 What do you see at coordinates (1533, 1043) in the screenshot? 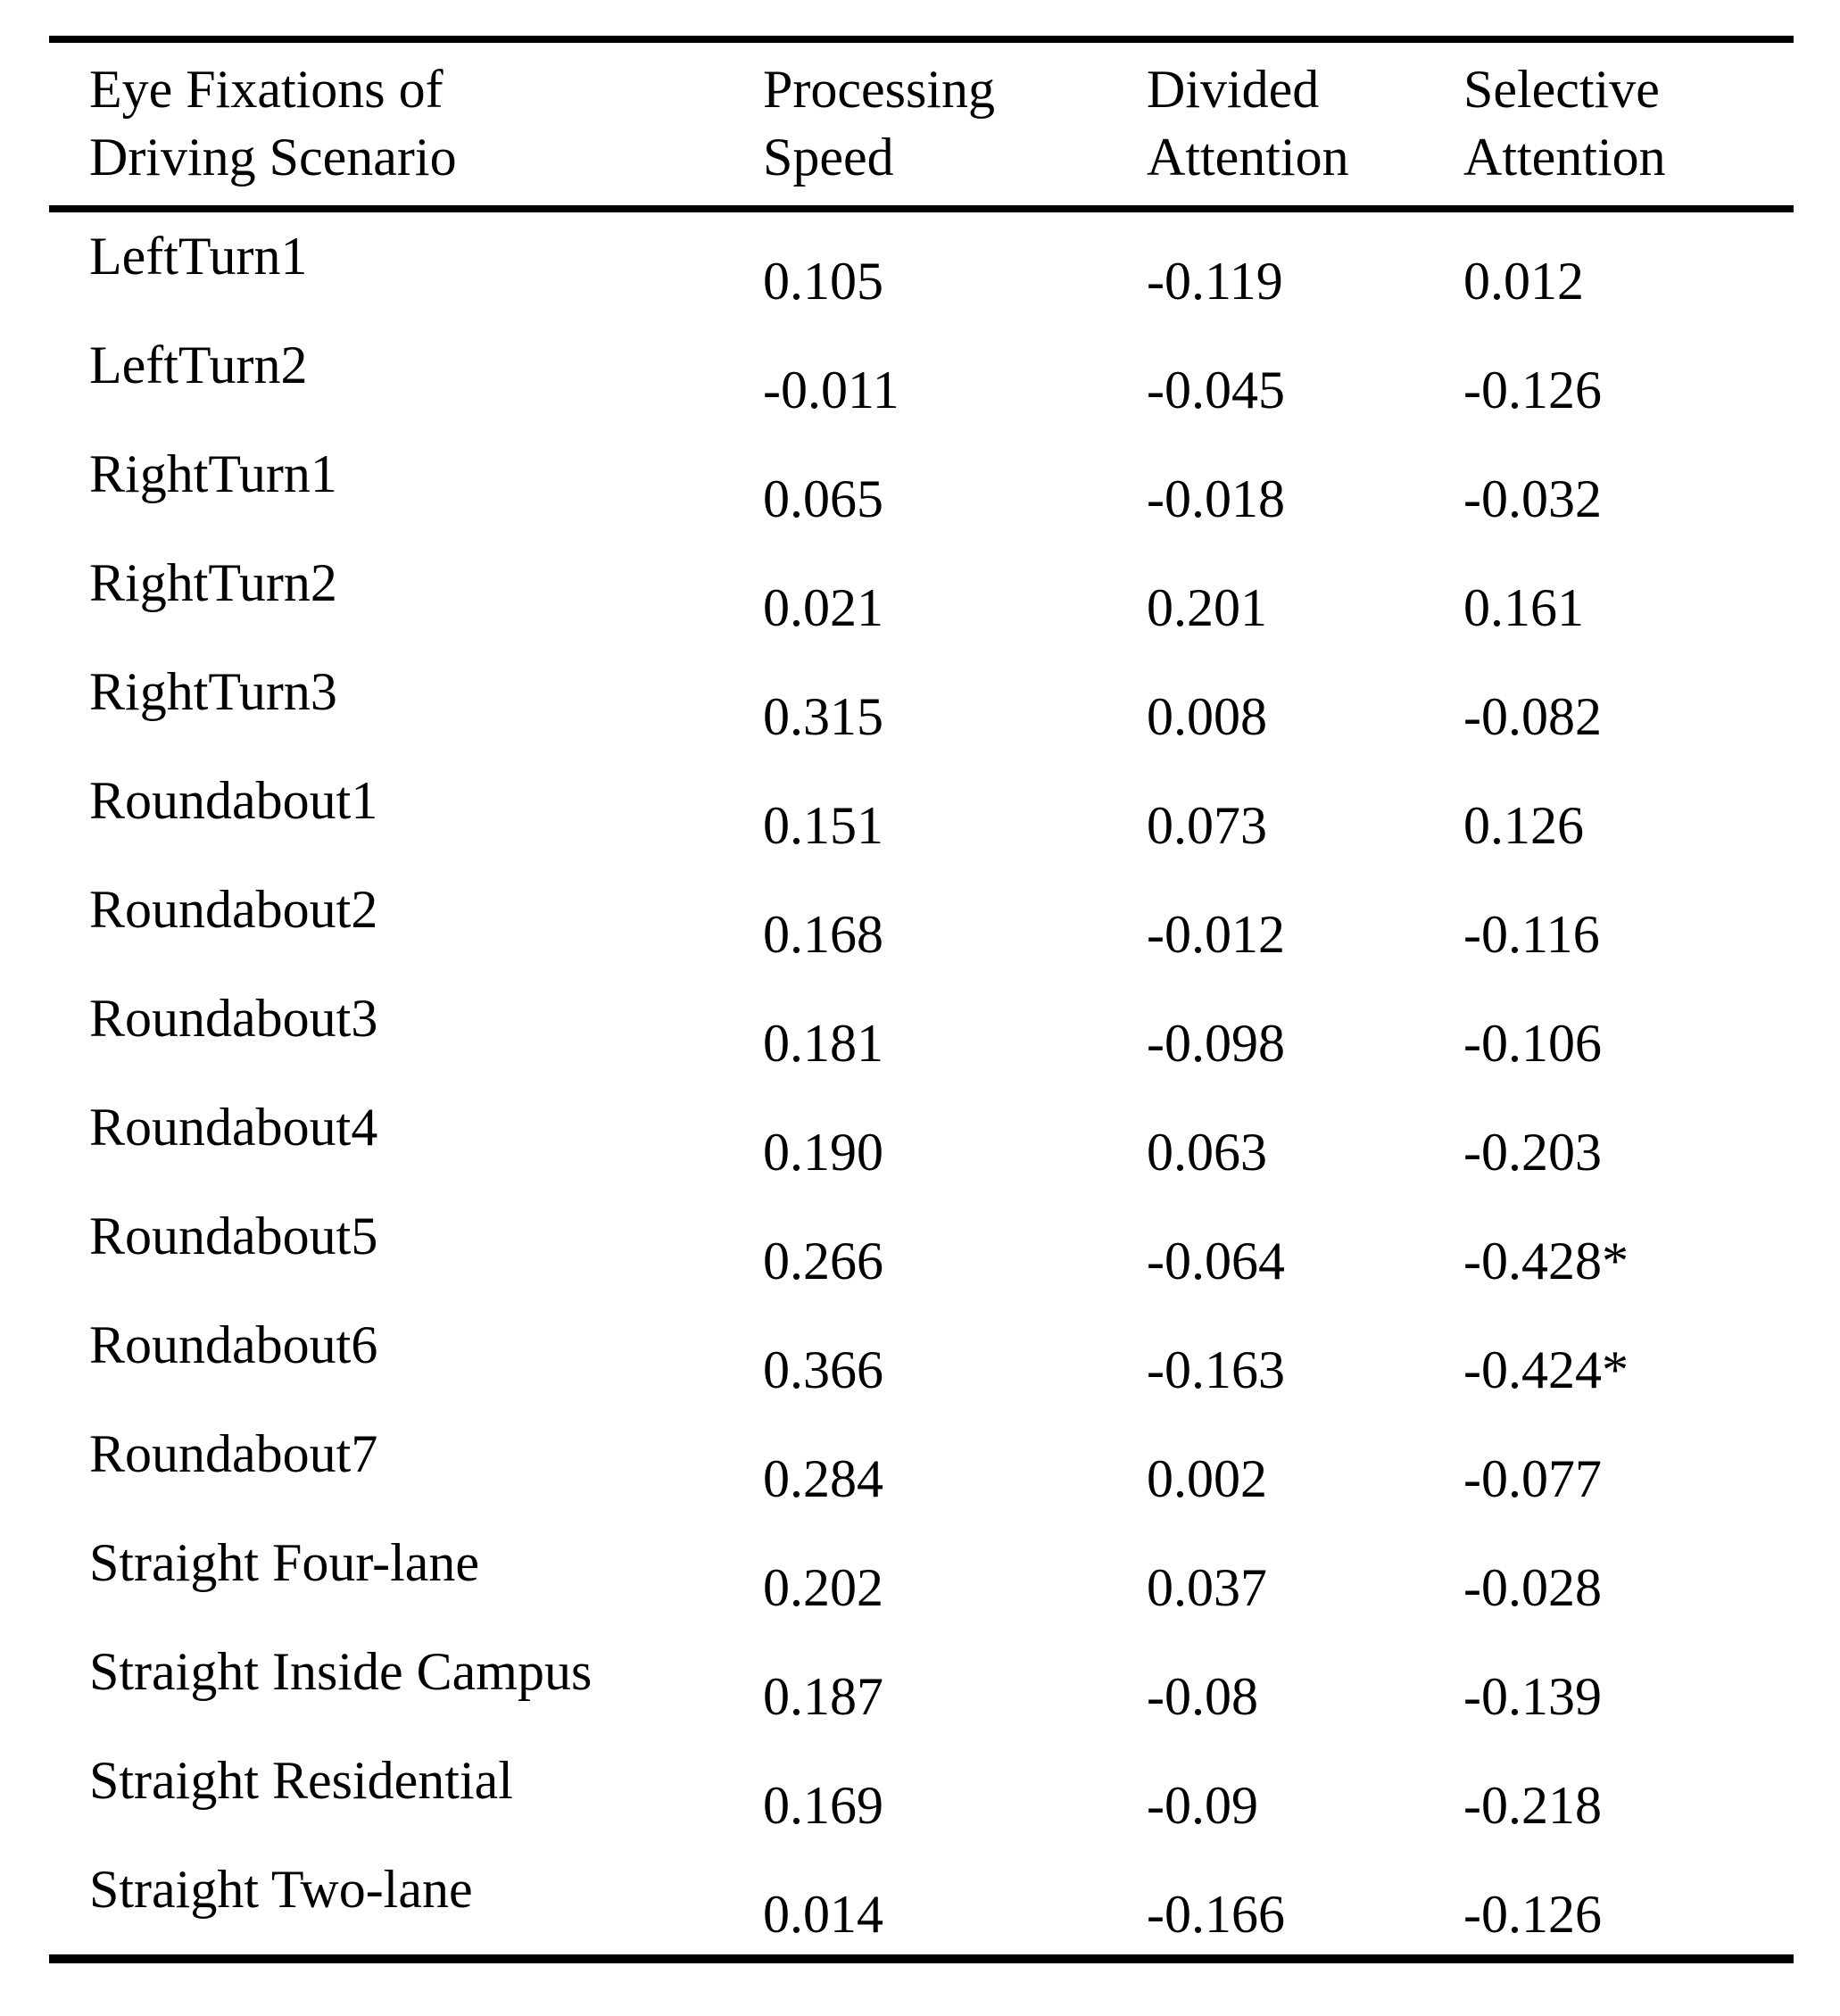
I see `cell-value: -0.106` at bounding box center [1533, 1043].